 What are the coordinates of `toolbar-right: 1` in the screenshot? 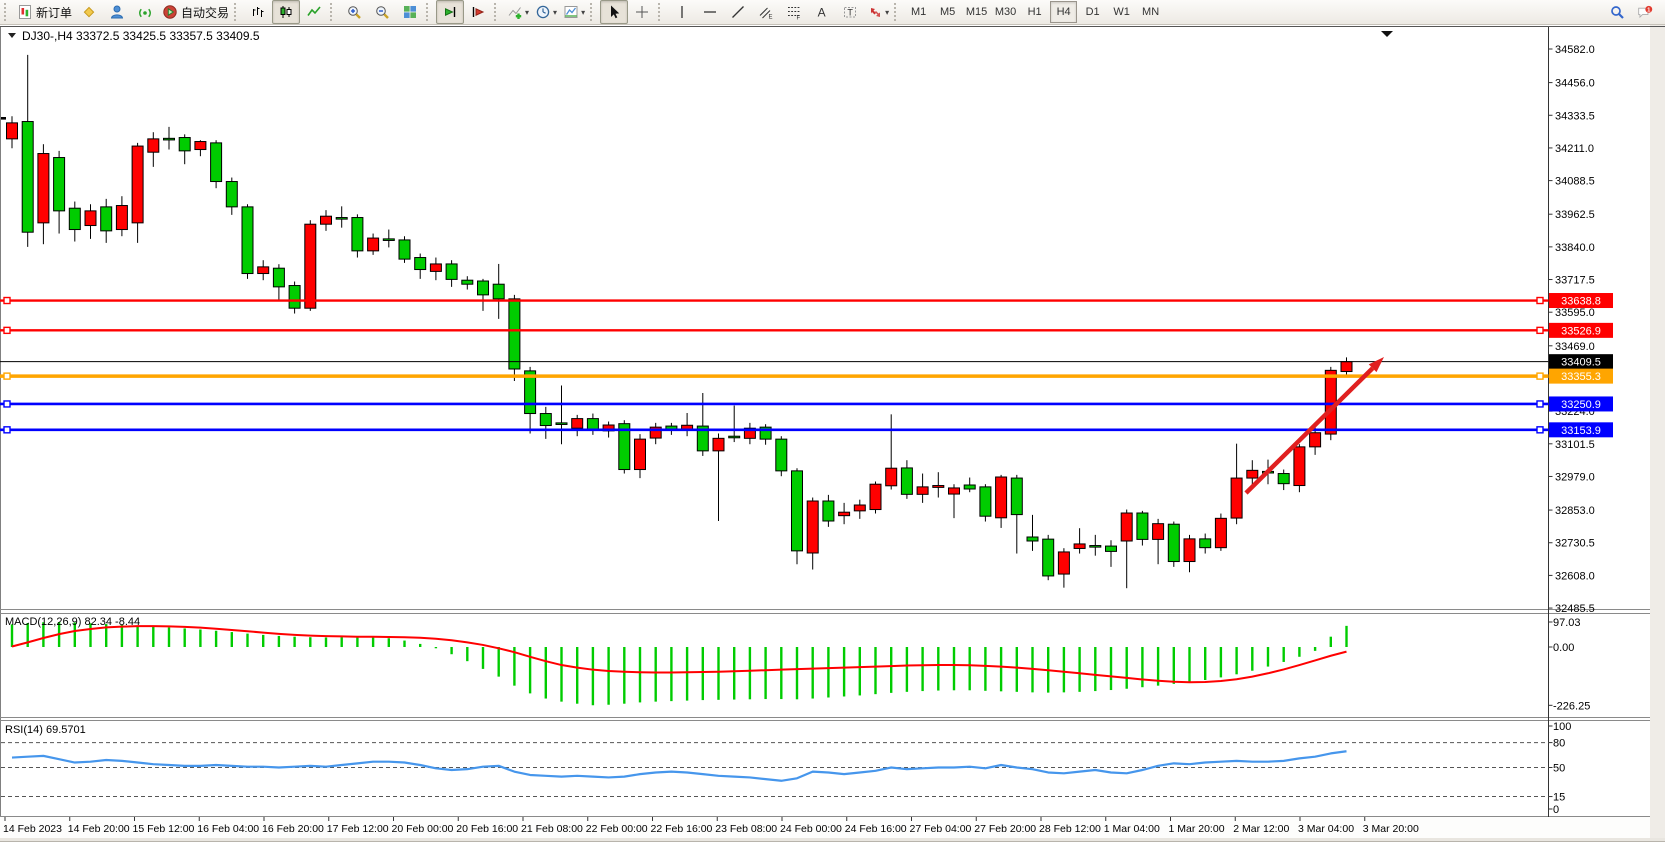 It's located at (1634, 12).